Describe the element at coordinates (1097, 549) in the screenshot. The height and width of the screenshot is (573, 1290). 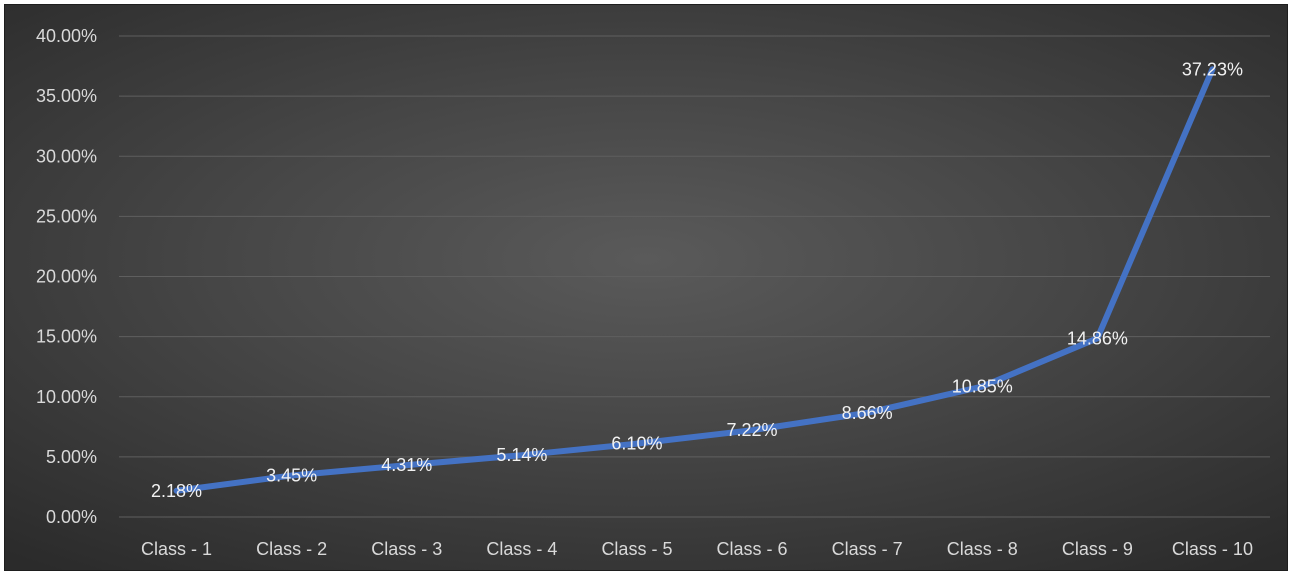
I see `x-tick-label: Class - 9` at that location.